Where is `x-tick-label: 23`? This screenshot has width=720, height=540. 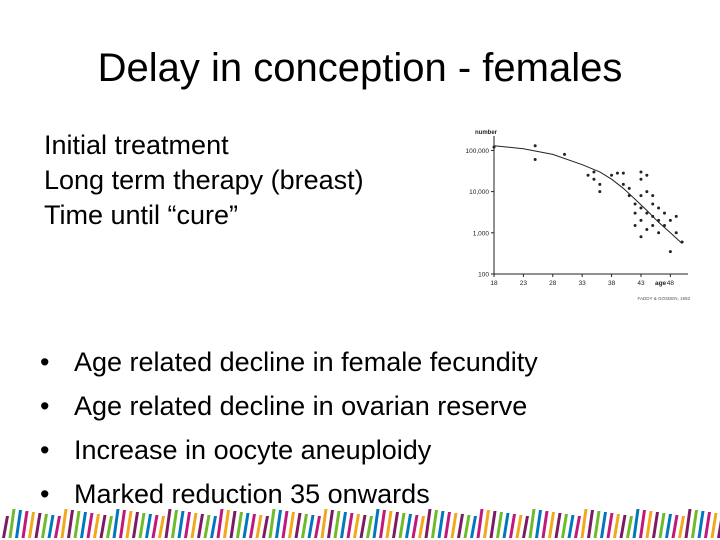
x-tick-label: 23 is located at coordinates (524, 283).